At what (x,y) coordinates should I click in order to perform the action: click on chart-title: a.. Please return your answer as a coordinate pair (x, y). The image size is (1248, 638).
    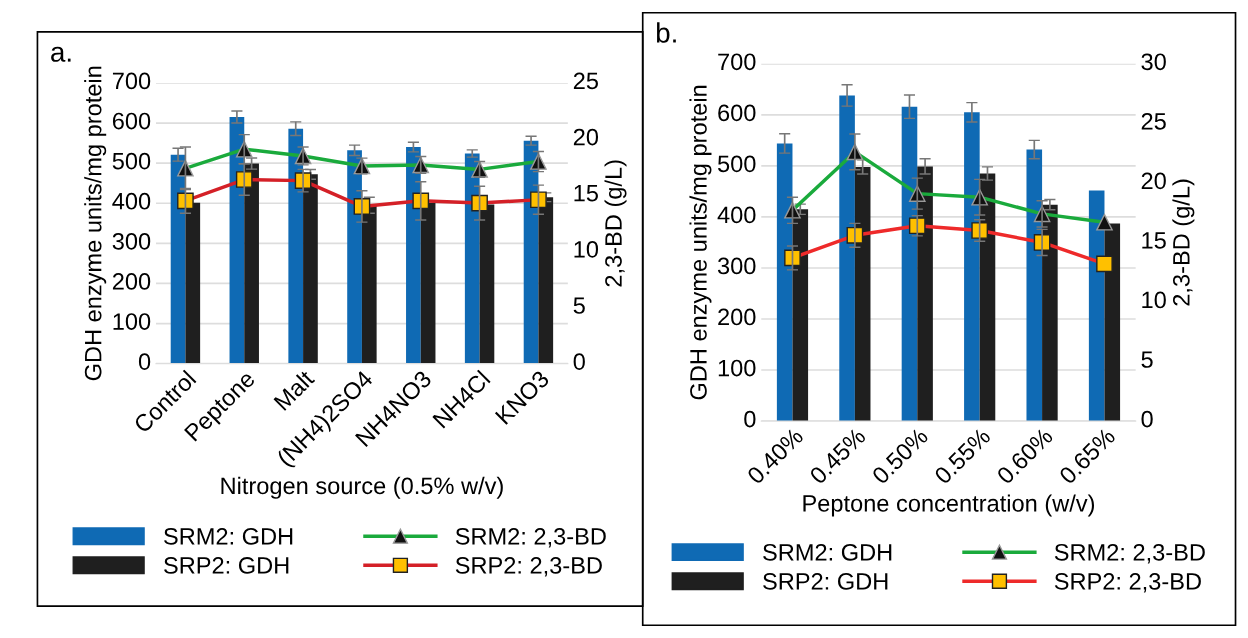
    Looking at the image, I should click on (61, 54).